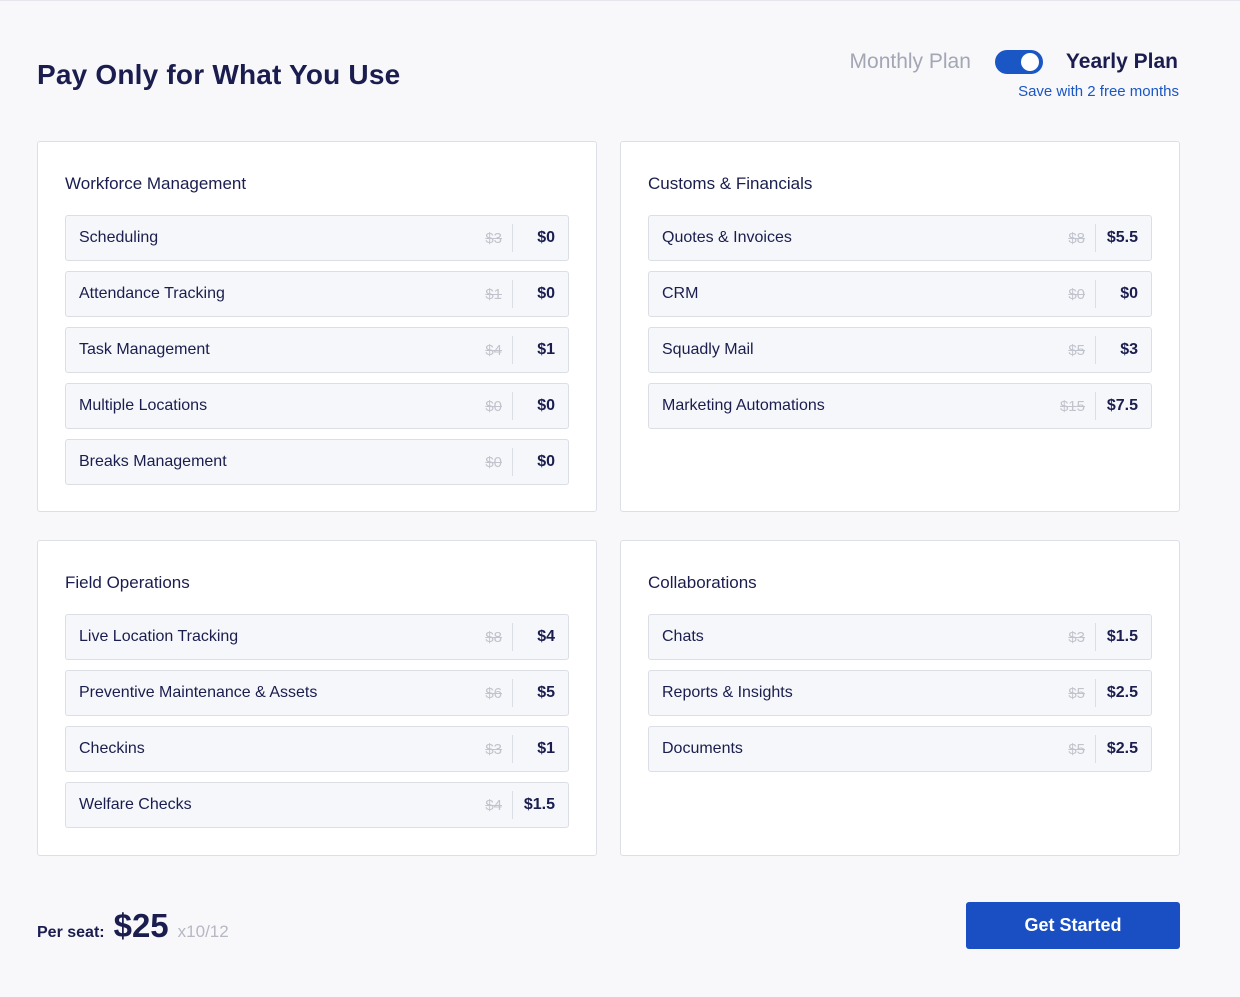  Describe the element at coordinates (71, 932) in the screenshot. I see `per-seat-label: Per seat:` at that location.